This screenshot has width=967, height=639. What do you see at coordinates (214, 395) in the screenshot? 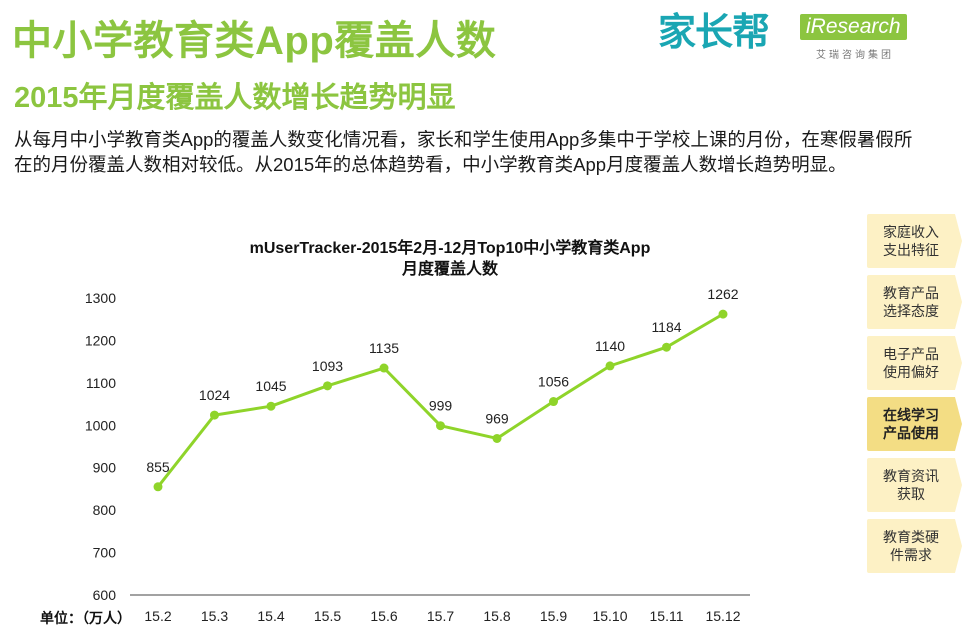
I see `data-label: 1024` at bounding box center [214, 395].